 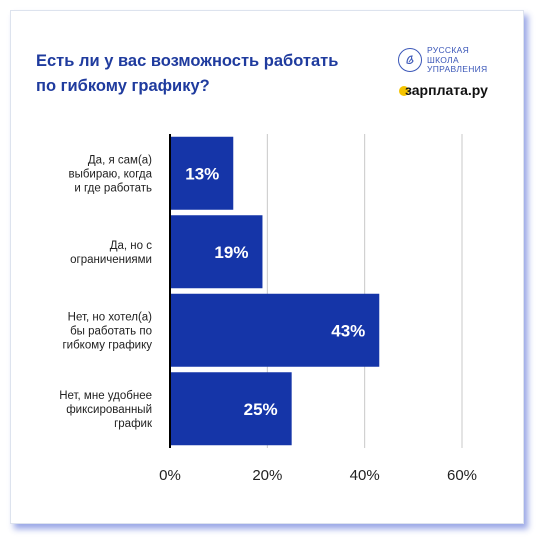 What do you see at coordinates (448, 50) in the screenshot?
I see `rsu-logo-line-1: РУССКАЯ` at bounding box center [448, 50].